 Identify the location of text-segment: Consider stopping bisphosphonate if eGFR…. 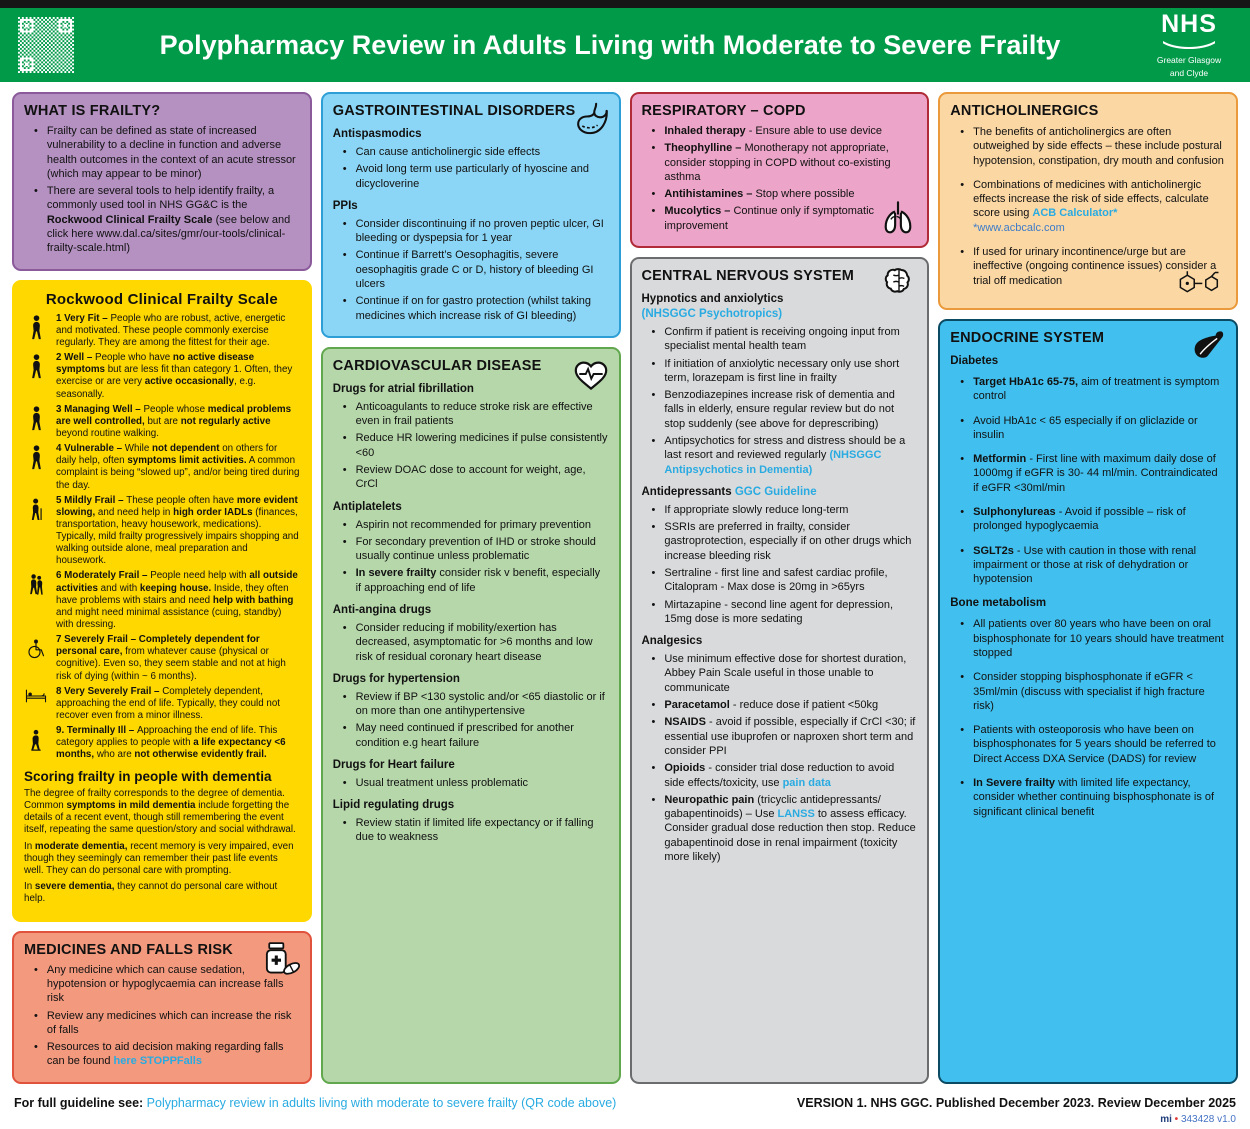
(1089, 691).